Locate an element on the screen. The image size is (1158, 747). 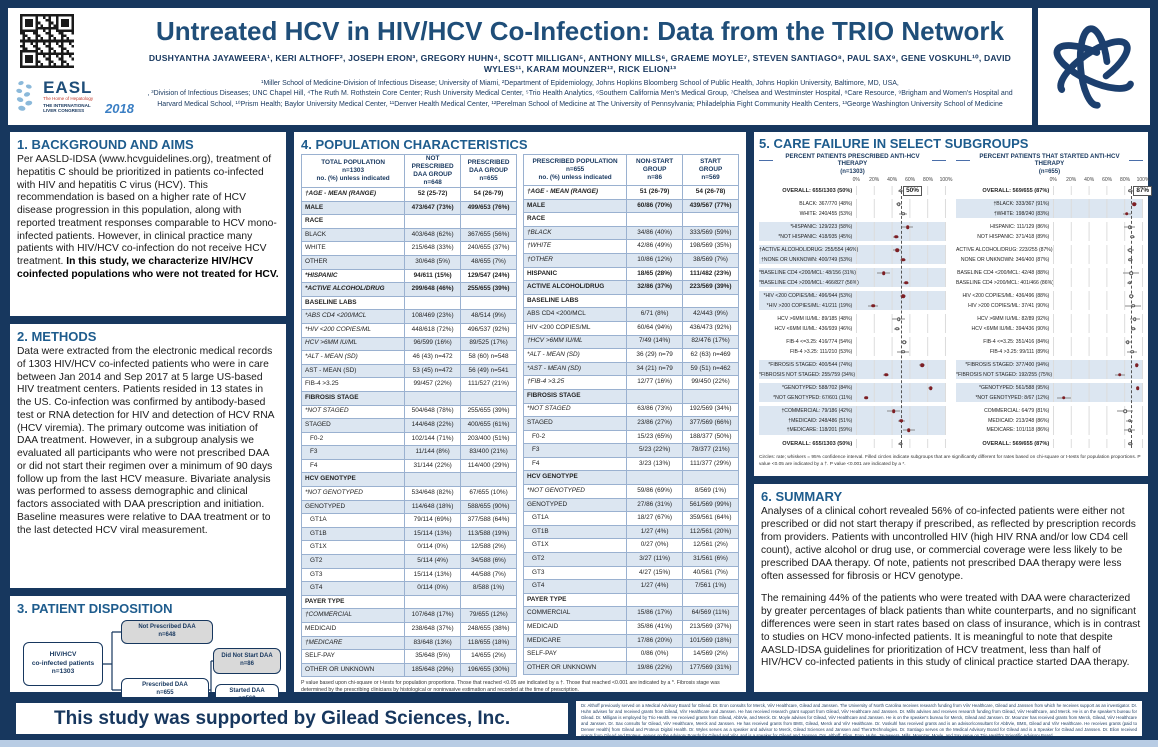
forest-row: *BASELINE CD4 <200/MCL: 48/156 (31%) is located at coordinates (852, 273).